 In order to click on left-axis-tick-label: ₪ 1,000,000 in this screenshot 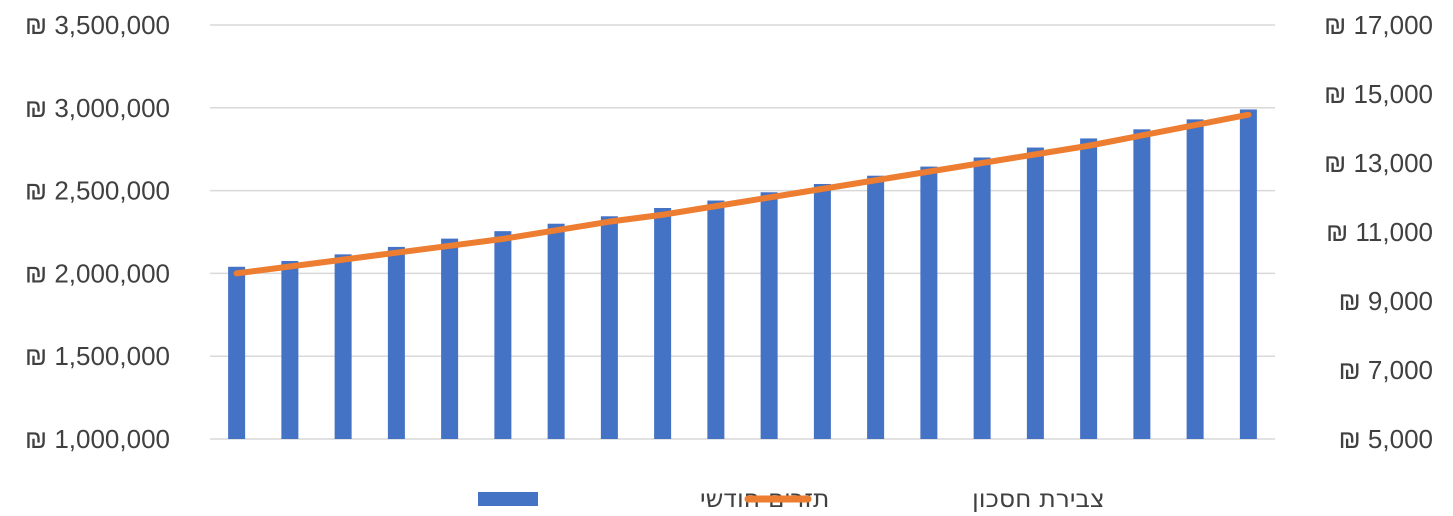, I will do `click(97, 439)`.